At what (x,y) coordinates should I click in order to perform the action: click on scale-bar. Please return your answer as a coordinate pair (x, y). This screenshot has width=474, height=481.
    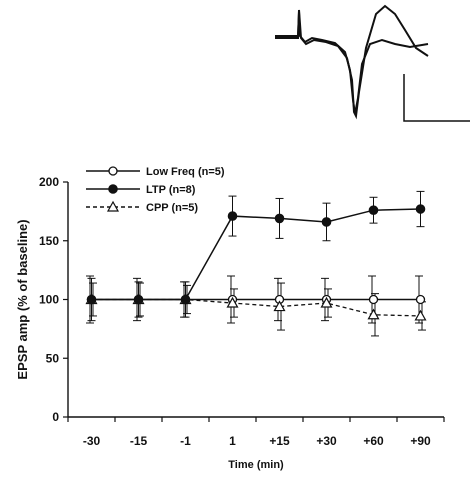
    Looking at the image, I should click on (436, 98).